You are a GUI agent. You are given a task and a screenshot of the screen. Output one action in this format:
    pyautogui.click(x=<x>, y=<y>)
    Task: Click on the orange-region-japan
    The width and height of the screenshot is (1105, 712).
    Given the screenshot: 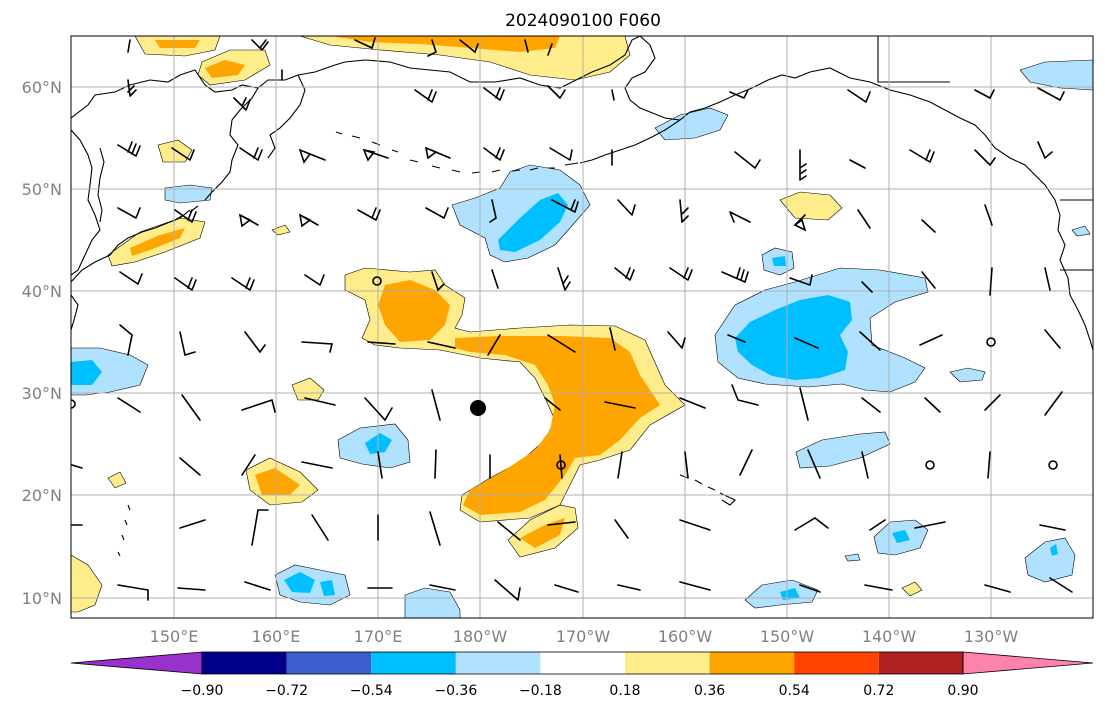 What is the action you would take?
    pyautogui.click(x=157, y=242)
    